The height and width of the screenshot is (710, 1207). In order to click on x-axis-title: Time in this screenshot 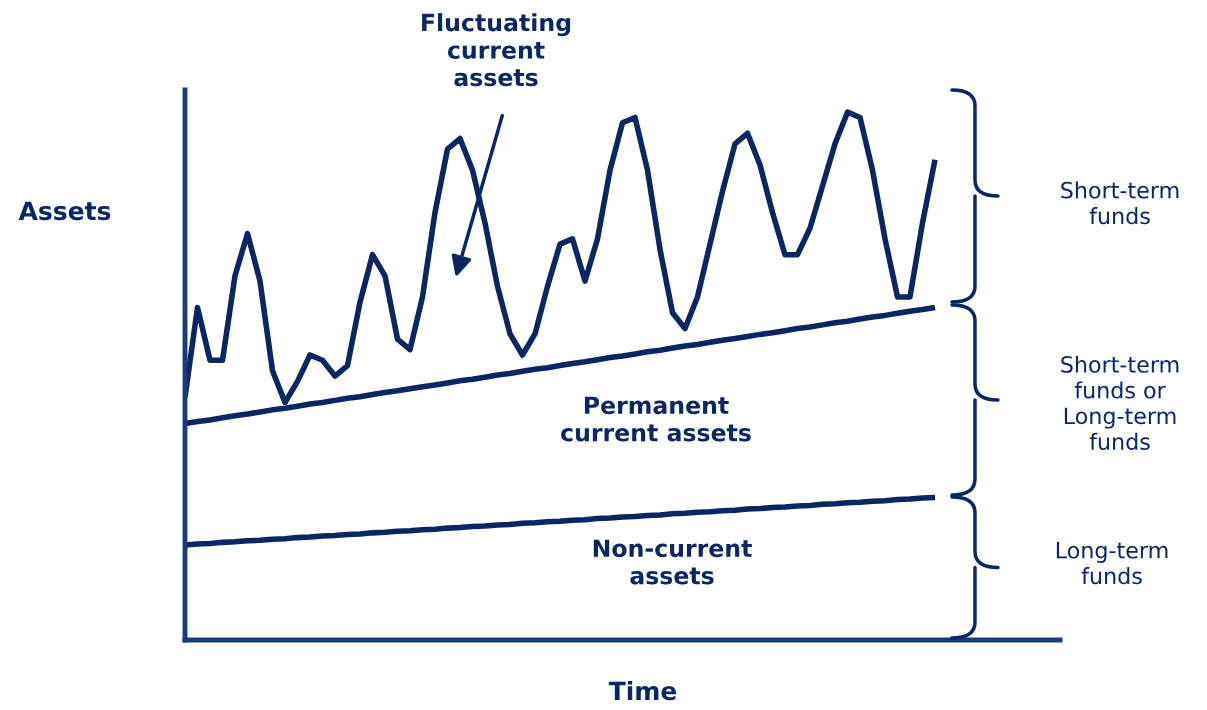, I will do `click(642, 690)`.